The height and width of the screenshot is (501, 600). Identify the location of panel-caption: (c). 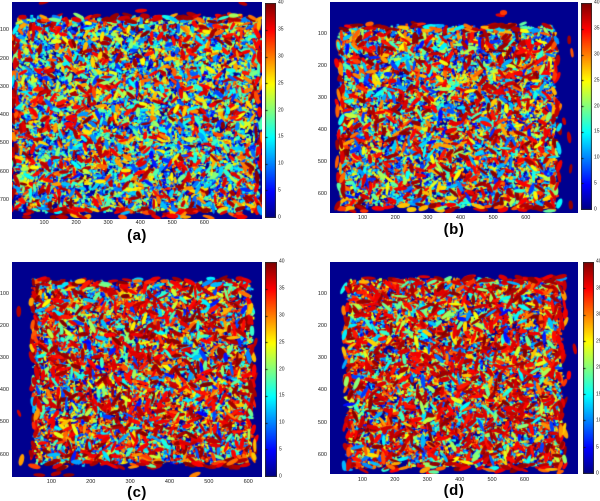
(137, 492).